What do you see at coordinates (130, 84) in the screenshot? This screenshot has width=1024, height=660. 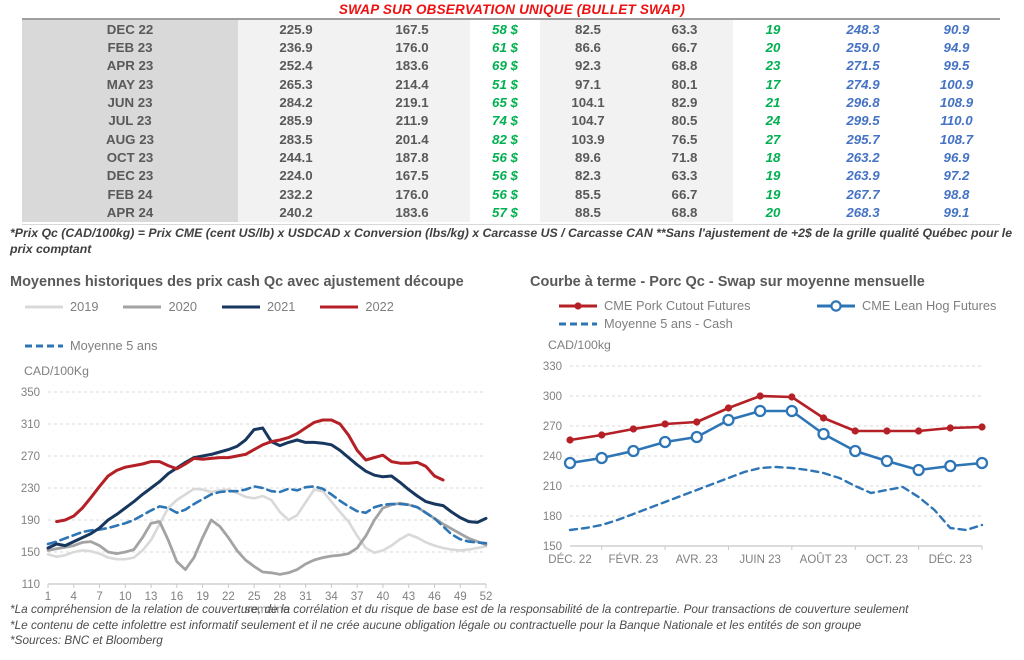 I see `table-row-month: MAY 23` at bounding box center [130, 84].